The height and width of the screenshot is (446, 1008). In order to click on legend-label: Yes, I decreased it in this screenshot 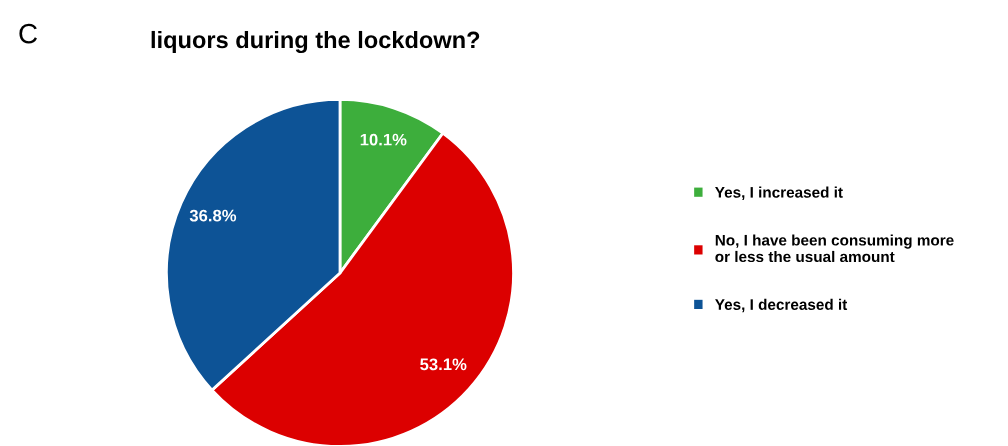, I will do `click(781, 305)`.